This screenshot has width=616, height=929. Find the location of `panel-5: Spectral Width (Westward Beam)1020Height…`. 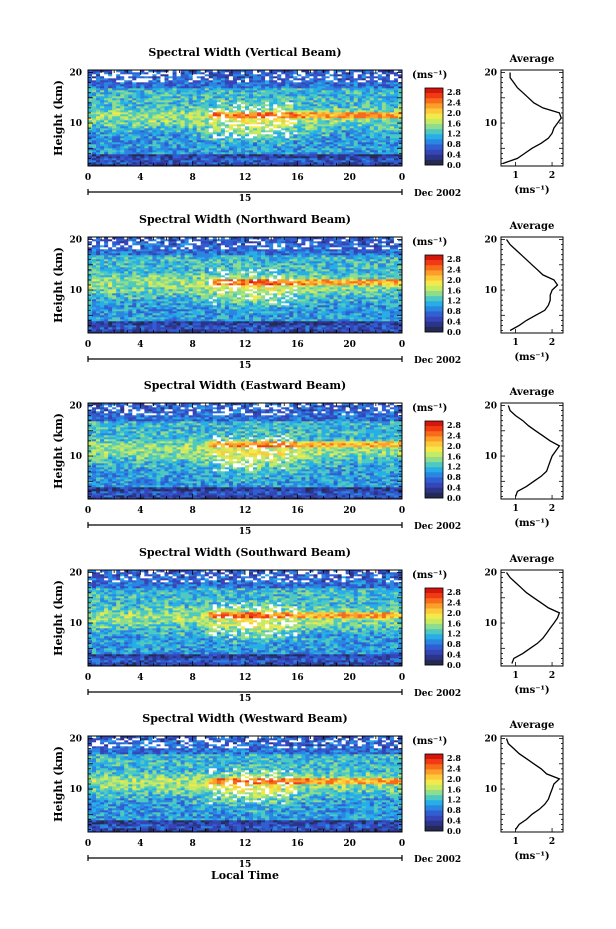

panel-5: Spectral Width (Westward Beam)1020Height… is located at coordinates (307, 791).